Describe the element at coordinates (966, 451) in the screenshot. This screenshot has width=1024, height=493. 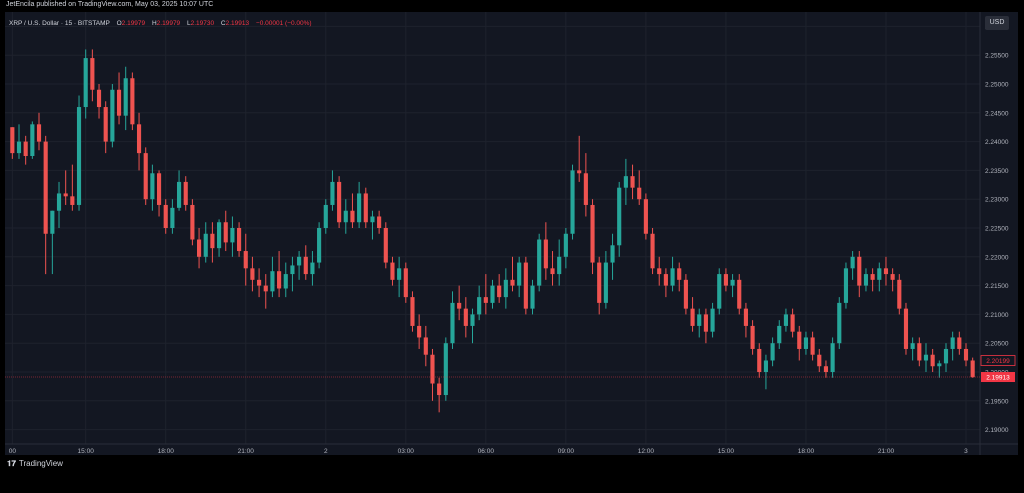
I see `x-tick-label: 3` at that location.